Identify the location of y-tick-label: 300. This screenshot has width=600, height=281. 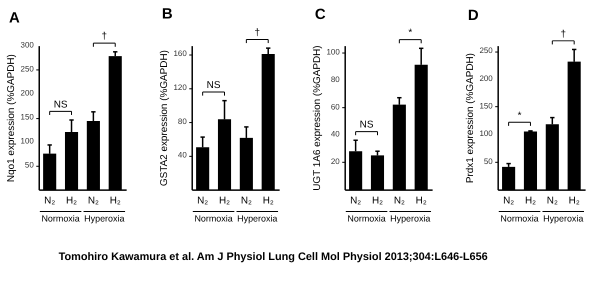
(27, 45).